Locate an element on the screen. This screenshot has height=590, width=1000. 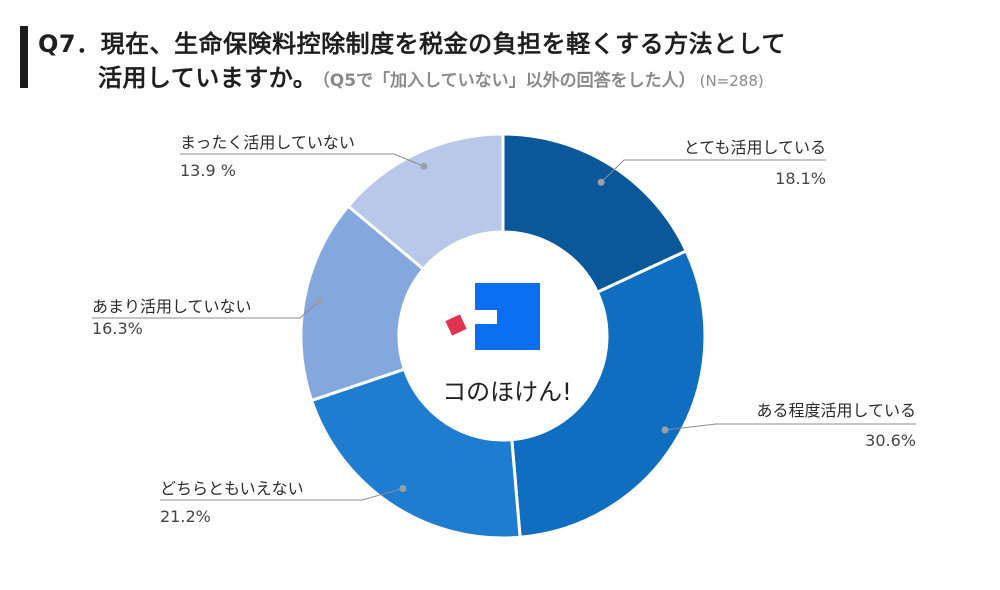
slice-label-3: どちらともいえない is located at coordinates (232, 488).